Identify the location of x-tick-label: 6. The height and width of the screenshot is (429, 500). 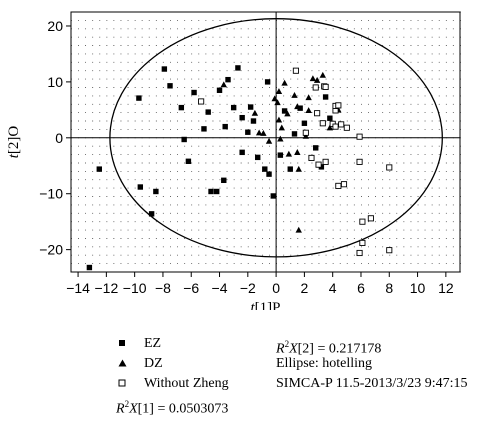
(361, 288).